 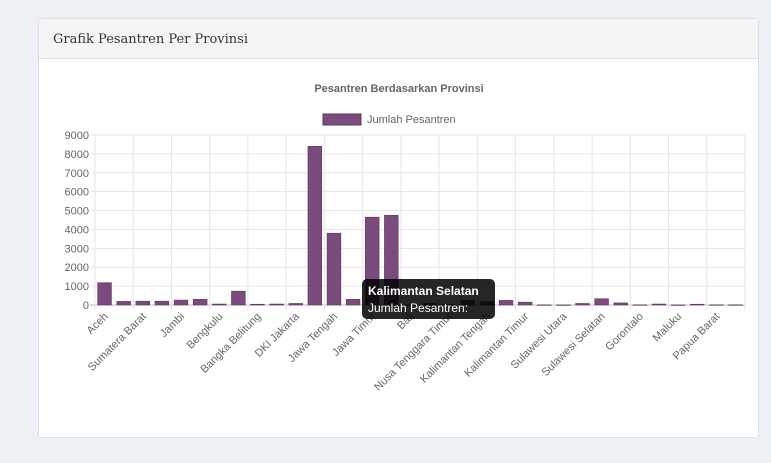 What do you see at coordinates (97, 324) in the screenshot?
I see `x-tick-label: Aceh` at bounding box center [97, 324].